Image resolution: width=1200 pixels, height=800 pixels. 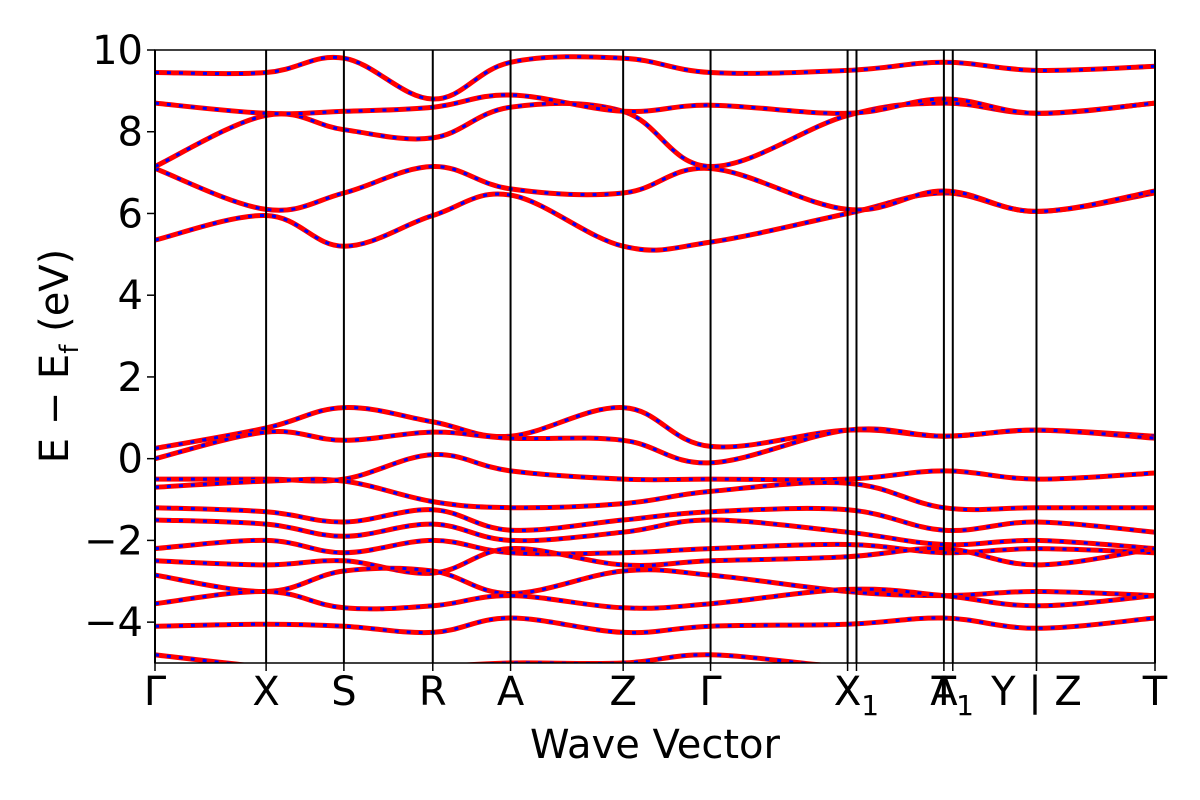 I want to click on y-ticks: 10 8 6 4 2 0 −2 −4, so click(x=119, y=337).